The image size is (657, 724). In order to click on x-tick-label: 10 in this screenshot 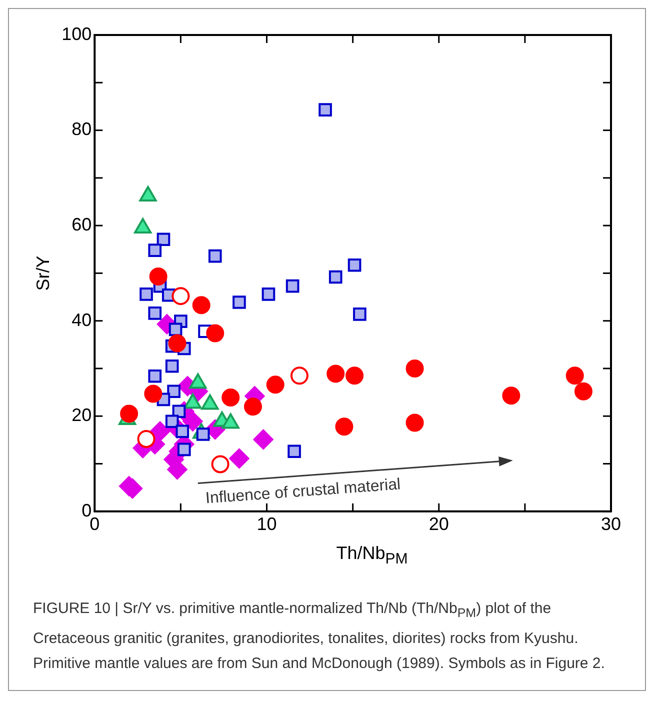, I will do `click(266, 524)`.